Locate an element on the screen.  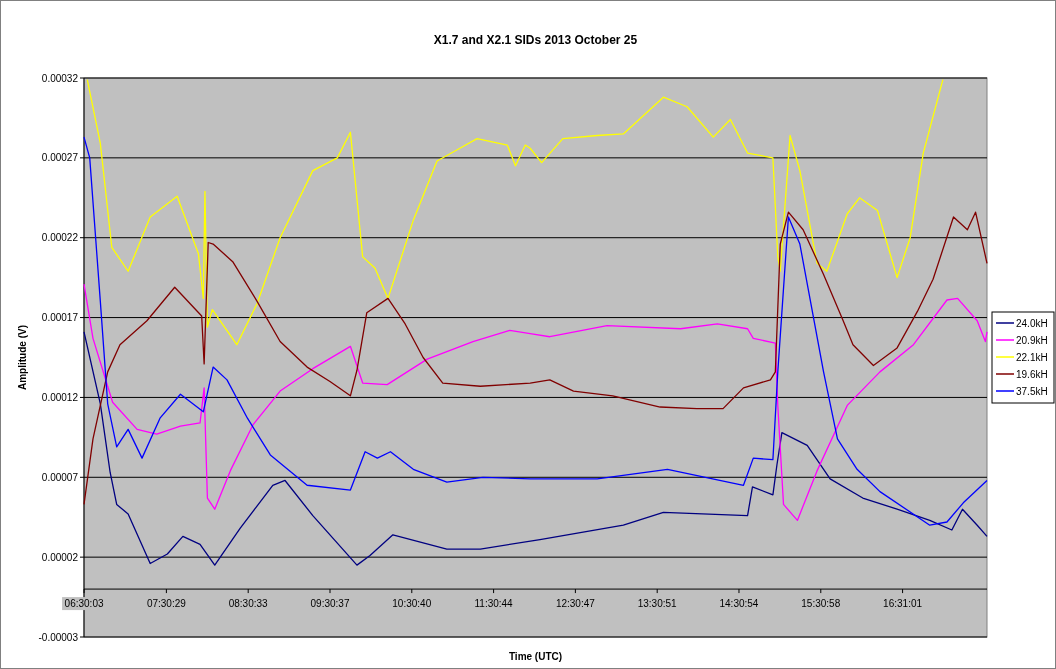
x-tick-label: 15:30:58 is located at coordinates (821, 604).